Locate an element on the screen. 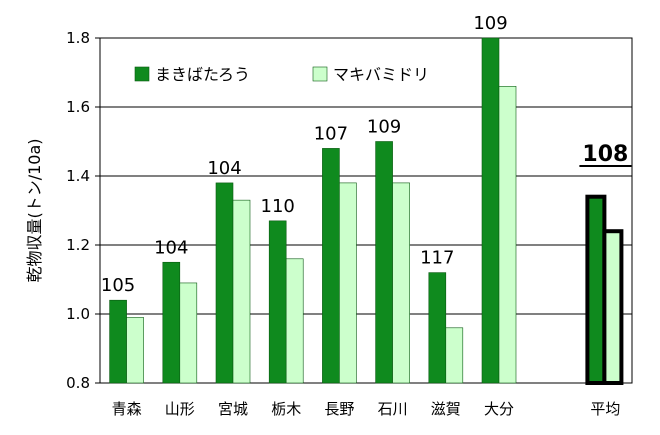  x-tick-label: 石川 is located at coordinates (393, 409).